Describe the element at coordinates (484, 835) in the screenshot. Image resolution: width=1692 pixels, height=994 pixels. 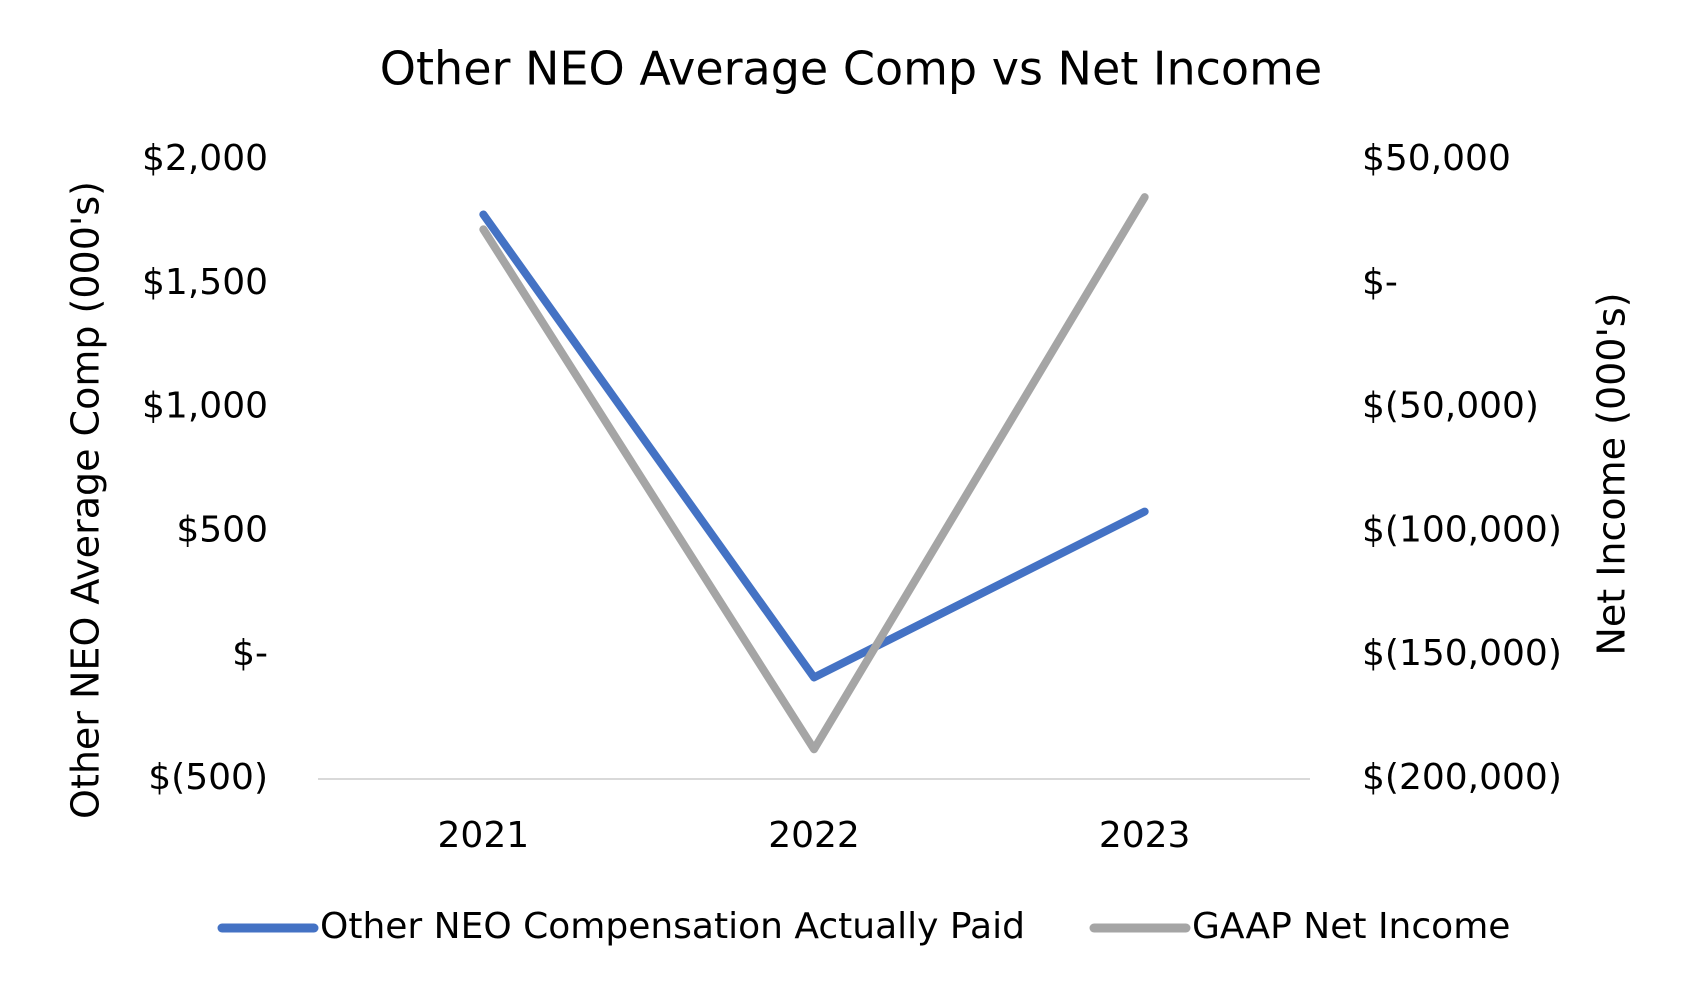
I see `x-tick-label: 2021` at that location.